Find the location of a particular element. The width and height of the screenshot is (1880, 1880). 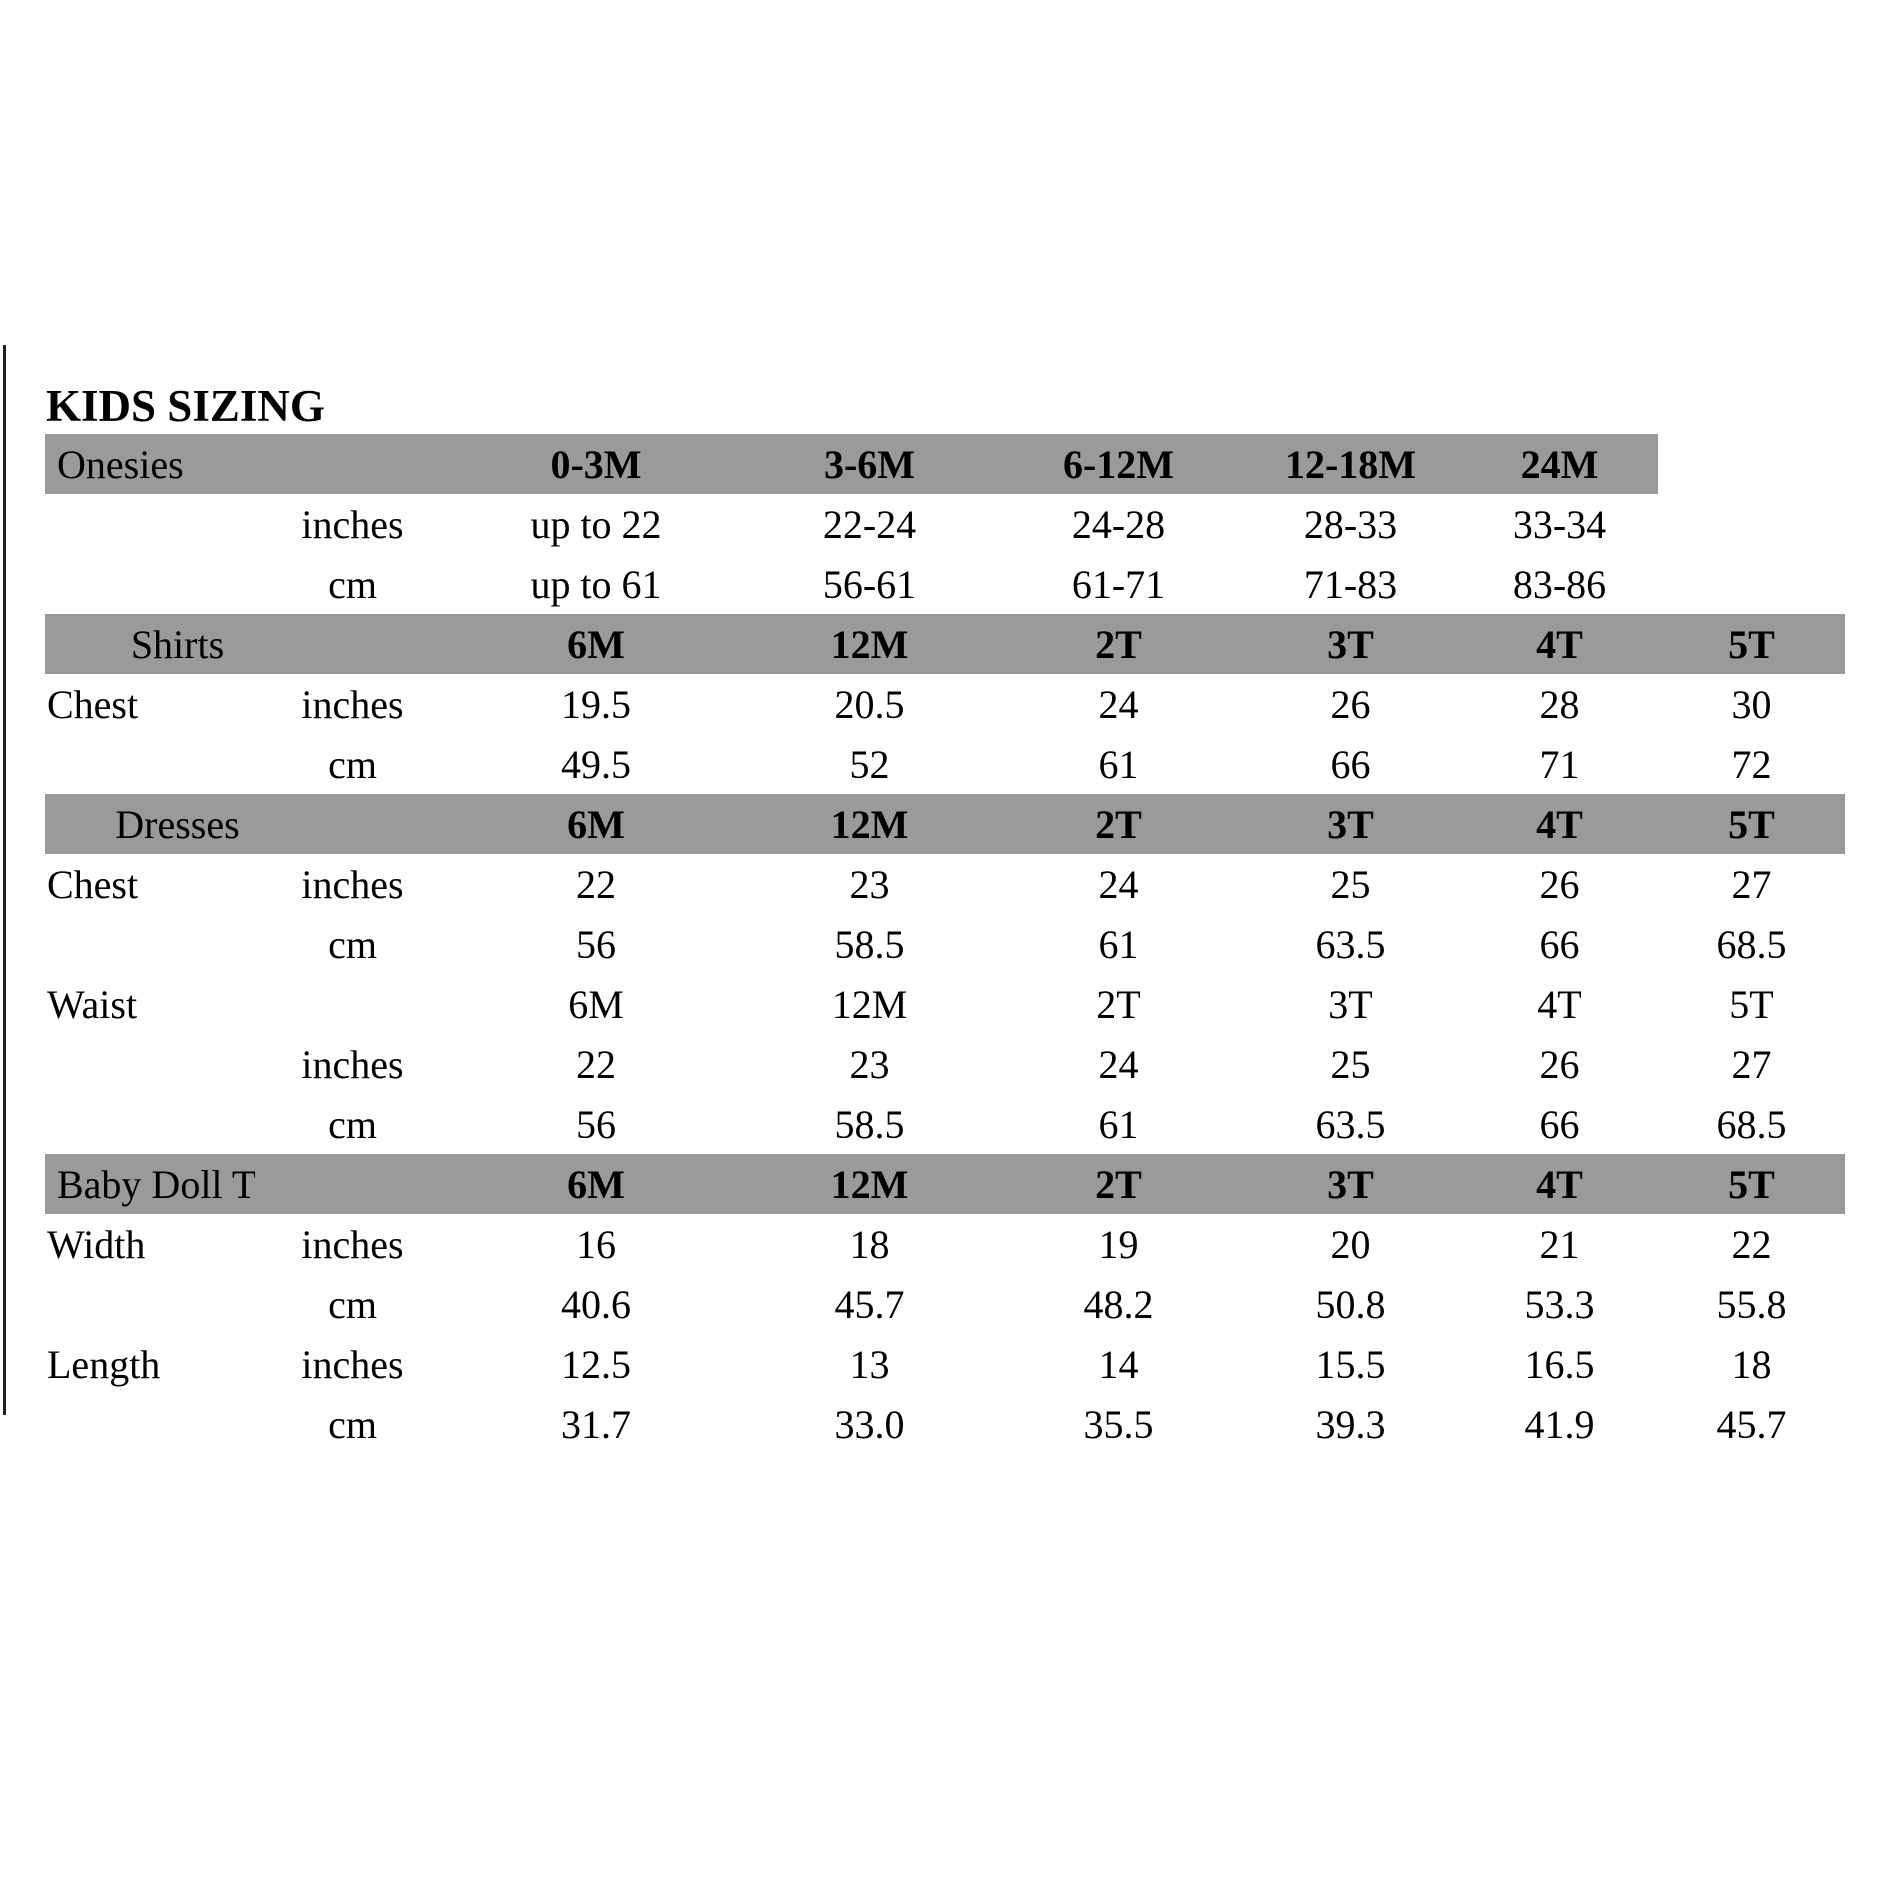

table-row: inches 22 23 24 25 26 27 is located at coordinates (945, 1064).